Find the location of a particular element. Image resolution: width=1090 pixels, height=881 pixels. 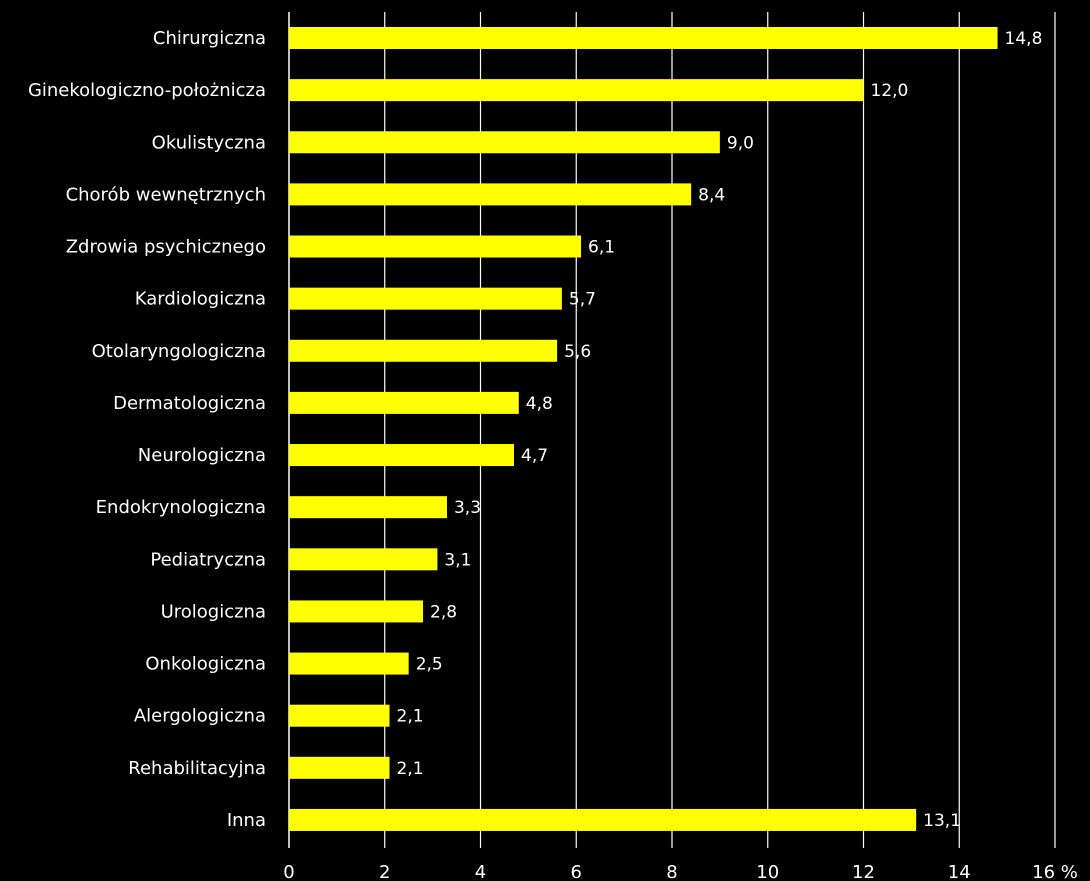

category-label: Otolaryngologiczna is located at coordinates (179, 351).